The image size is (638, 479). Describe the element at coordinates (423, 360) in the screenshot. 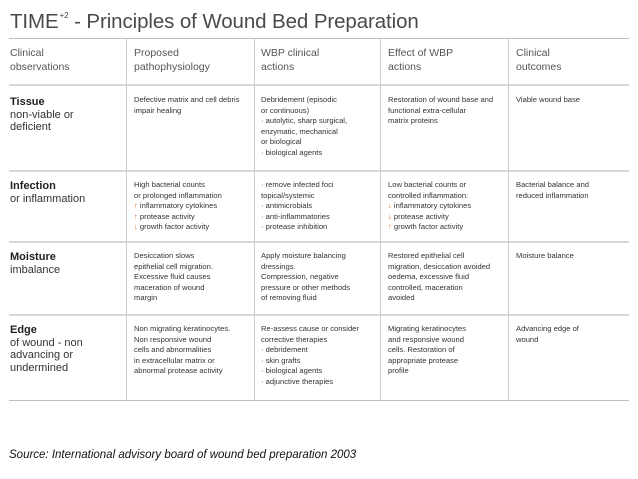

I see `cell-line: appropriate protease` at that location.